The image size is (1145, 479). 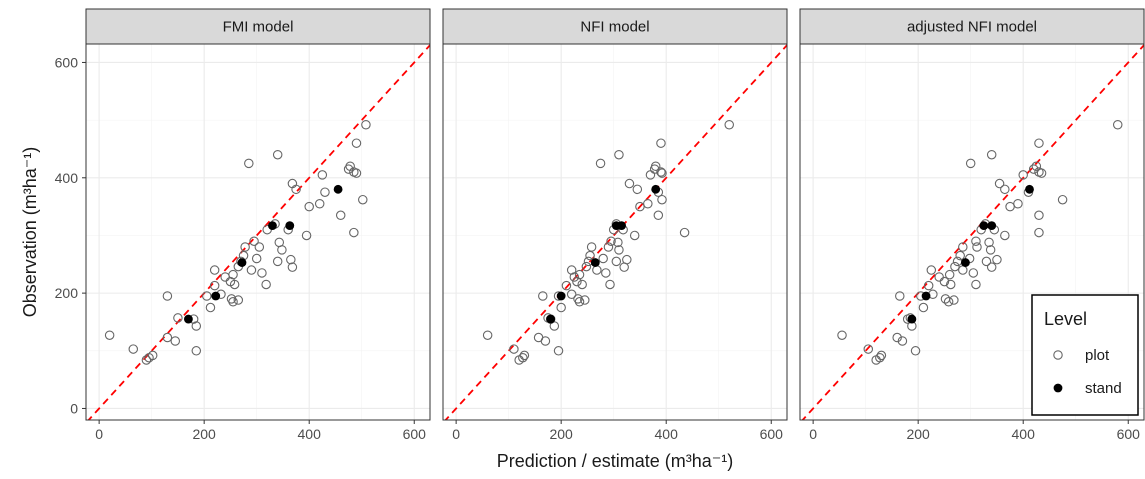 I want to click on facet-title: FMI model, so click(x=258, y=27).